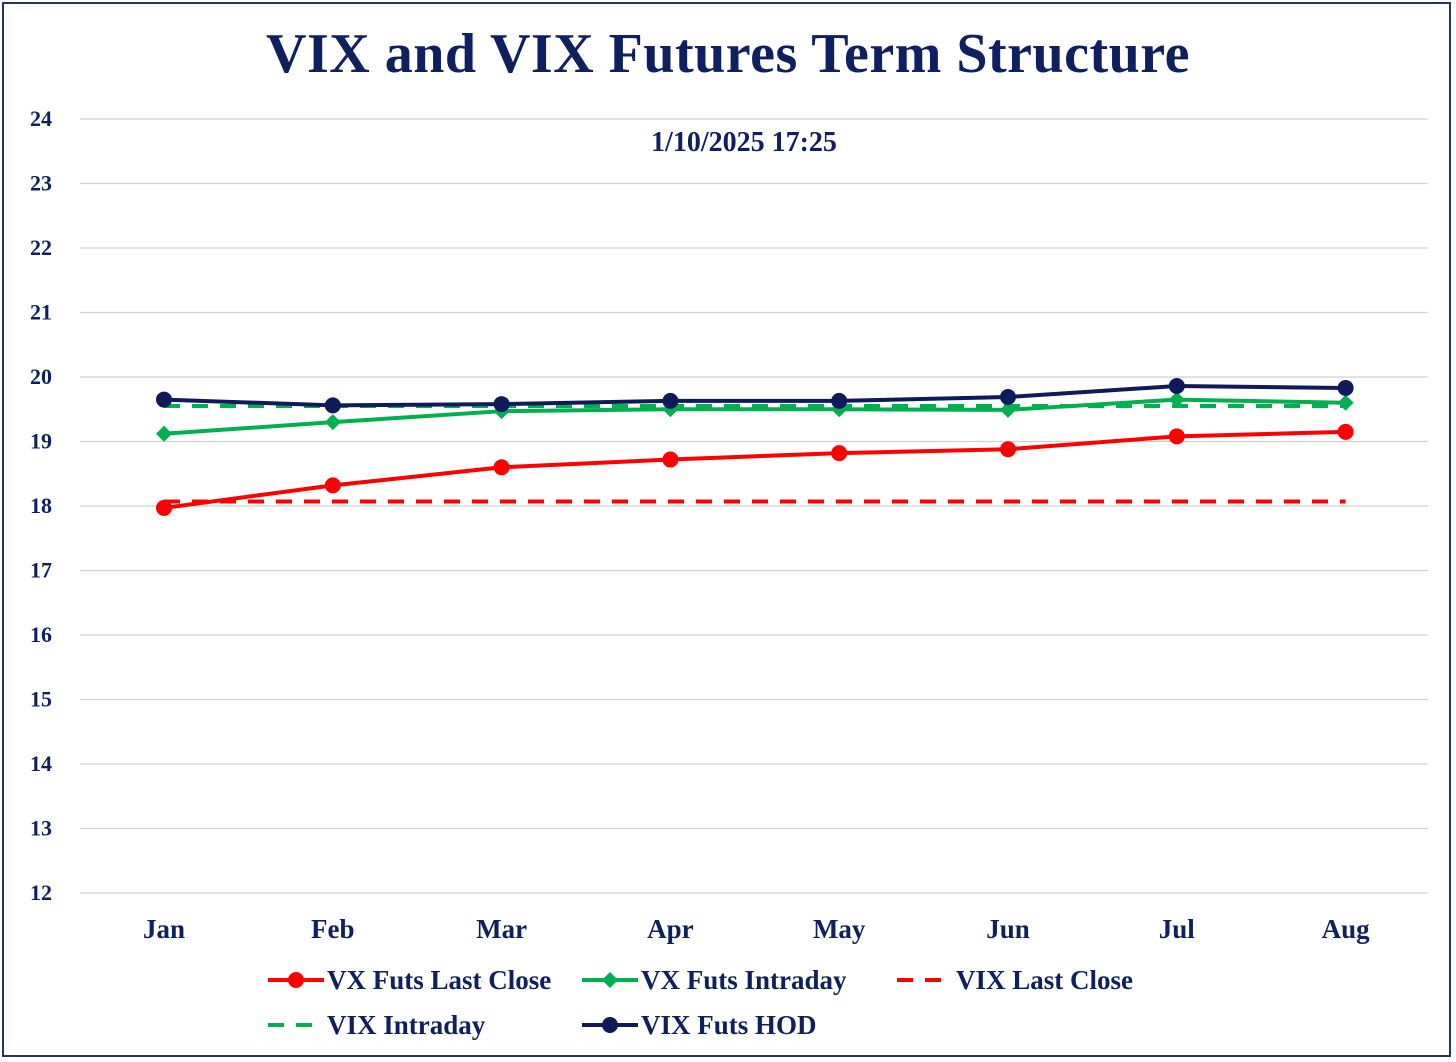 Image resolution: width=1456 pixels, height=1062 pixels. I want to click on y-tick-label: 14, so click(41, 763).